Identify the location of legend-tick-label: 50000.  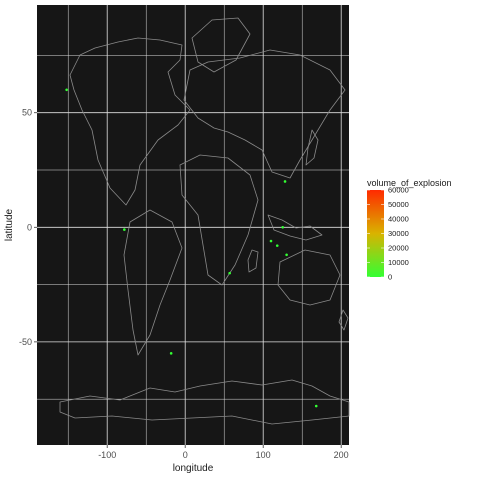
(398, 204).